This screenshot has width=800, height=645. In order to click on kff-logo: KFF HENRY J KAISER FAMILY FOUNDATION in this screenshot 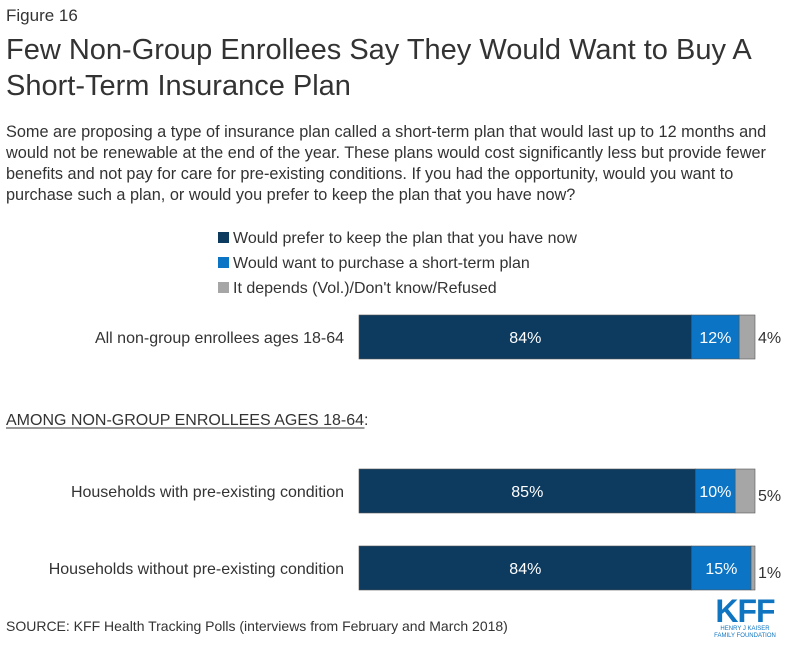, I will do `click(745, 616)`.